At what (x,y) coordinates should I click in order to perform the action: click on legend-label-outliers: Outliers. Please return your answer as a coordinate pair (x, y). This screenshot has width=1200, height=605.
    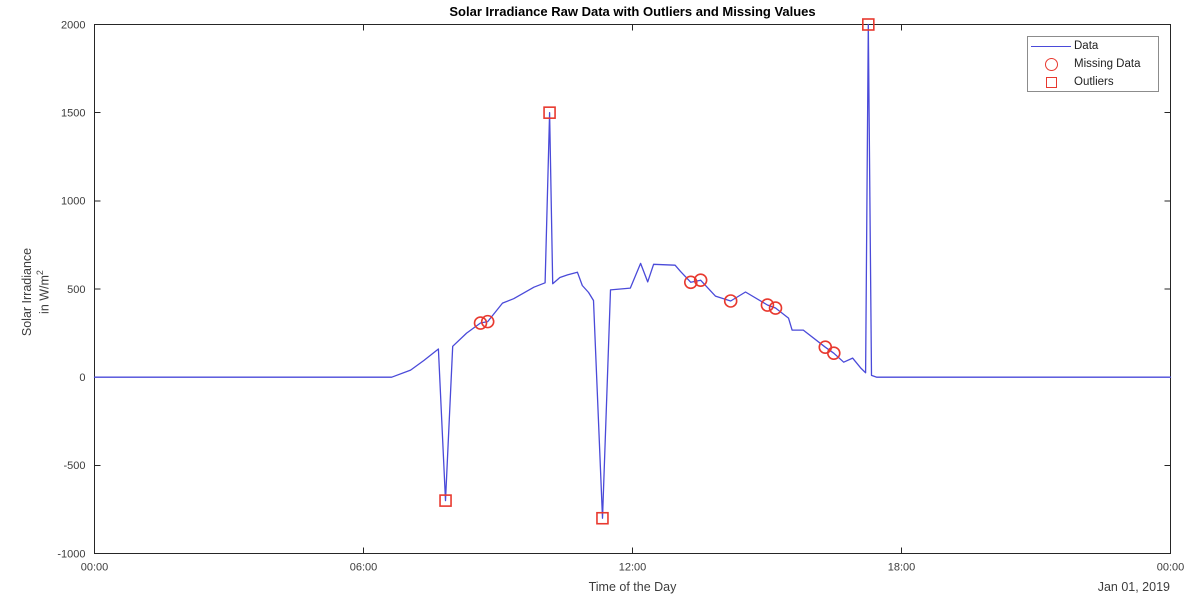
    Looking at the image, I should click on (1094, 82).